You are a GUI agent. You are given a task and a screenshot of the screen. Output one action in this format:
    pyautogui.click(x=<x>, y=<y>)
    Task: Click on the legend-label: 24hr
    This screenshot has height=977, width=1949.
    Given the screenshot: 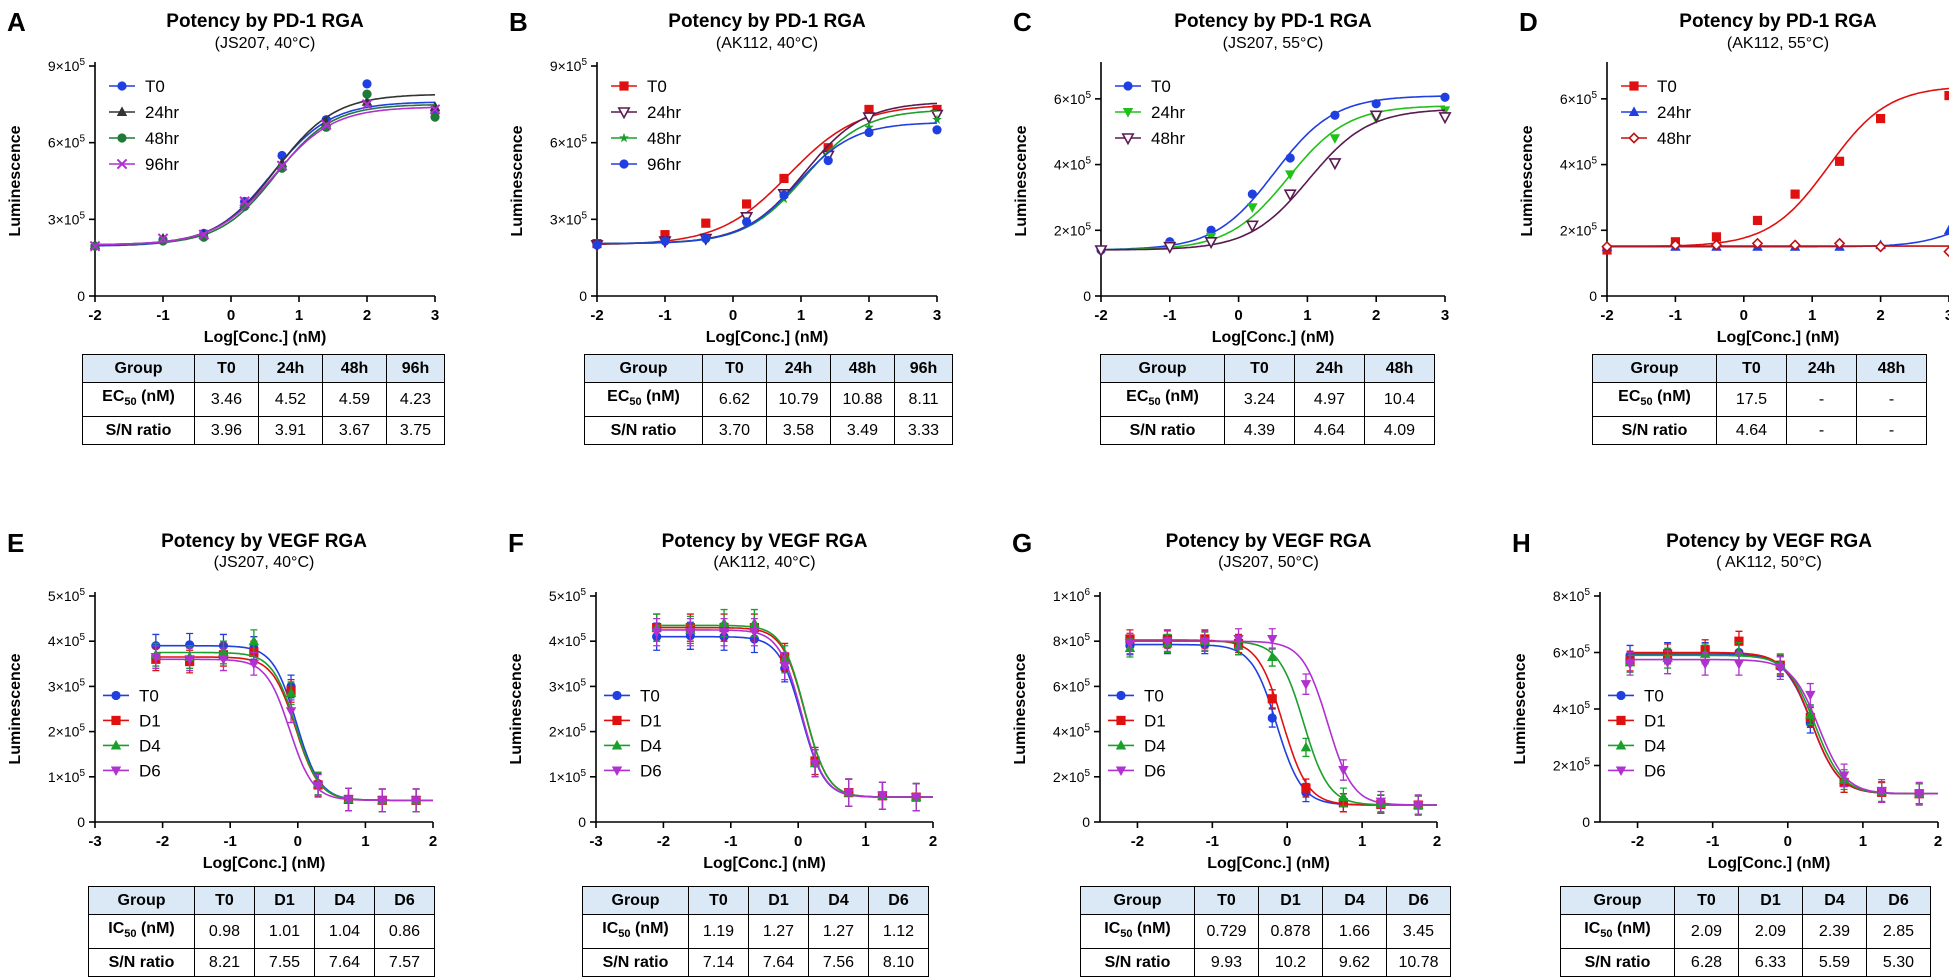 What is the action you would take?
    pyautogui.click(x=664, y=112)
    